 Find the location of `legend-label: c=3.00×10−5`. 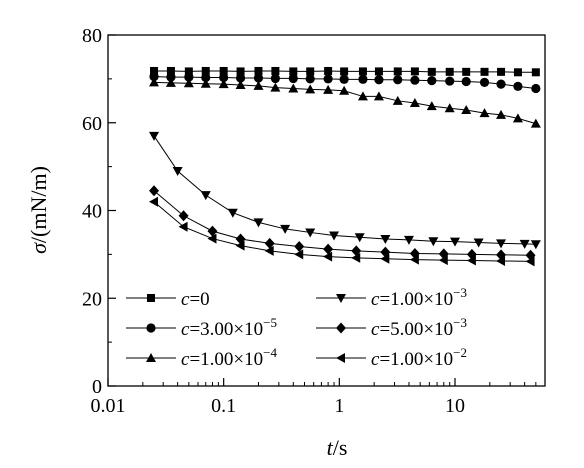

legend-label: c=3.00×10−5 is located at coordinates (229, 327).